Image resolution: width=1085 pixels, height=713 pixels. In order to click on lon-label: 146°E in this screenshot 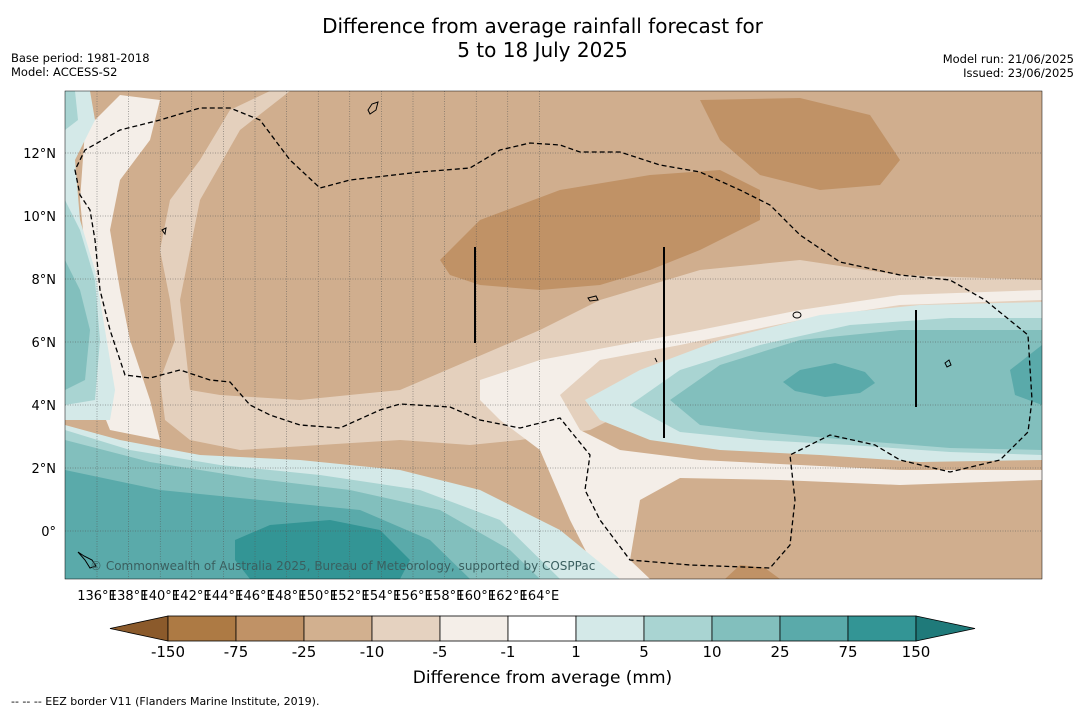, I will do `click(255, 596)`.